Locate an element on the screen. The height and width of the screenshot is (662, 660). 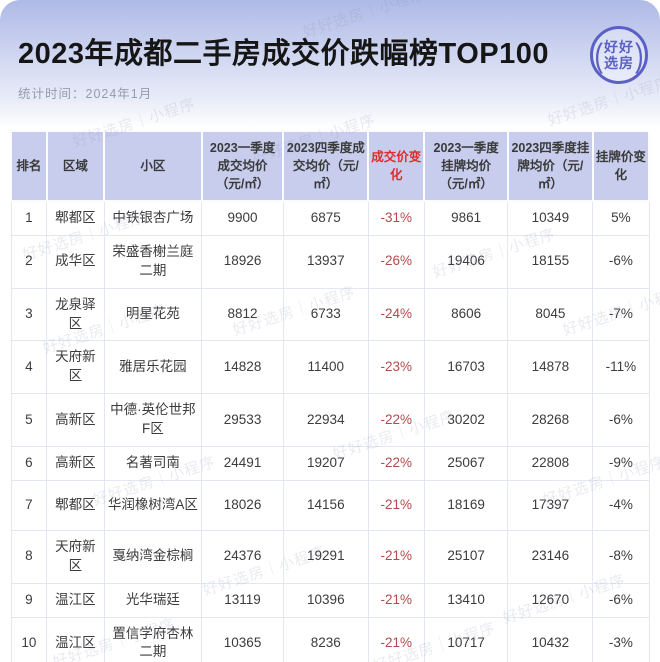
table-row-8: 8 天府新区 戛纳湾金棕榈 24376 19291 -21% 25107 23146 -8% is located at coordinates (330, 556).